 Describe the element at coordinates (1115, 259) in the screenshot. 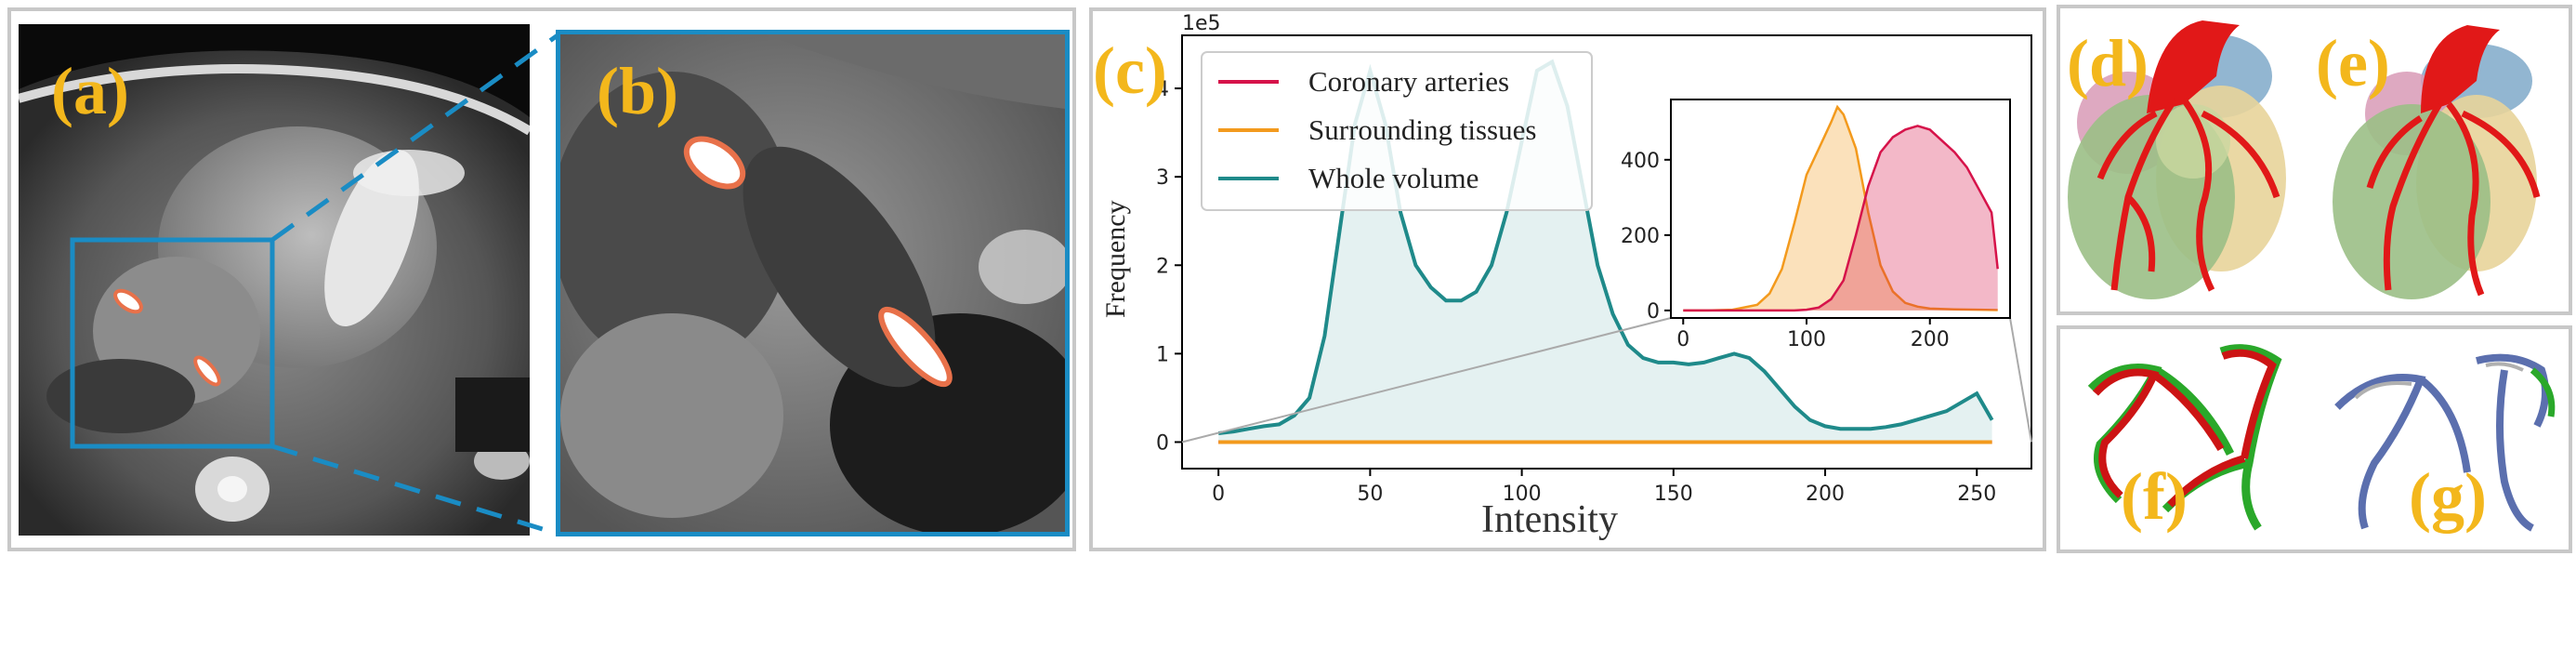

I see `y-axis-label: Frequency` at that location.